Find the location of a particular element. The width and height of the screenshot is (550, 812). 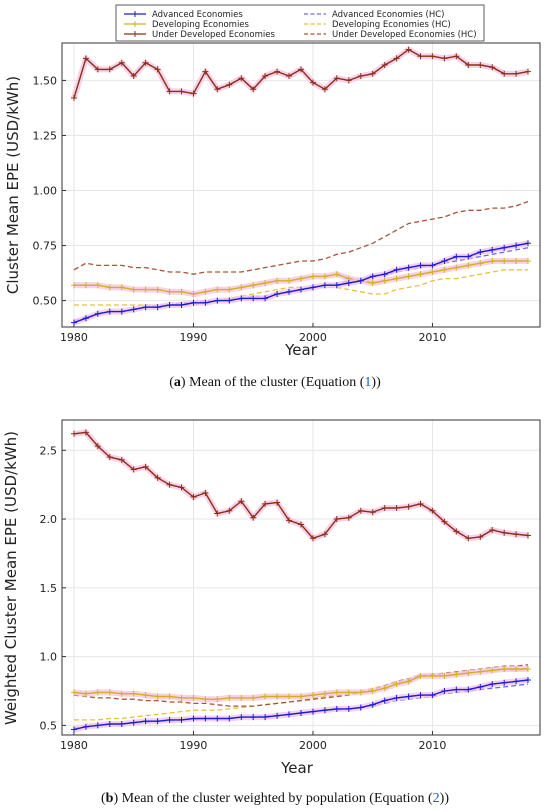

chart-b-xlabel: Year is located at coordinates (297, 768).